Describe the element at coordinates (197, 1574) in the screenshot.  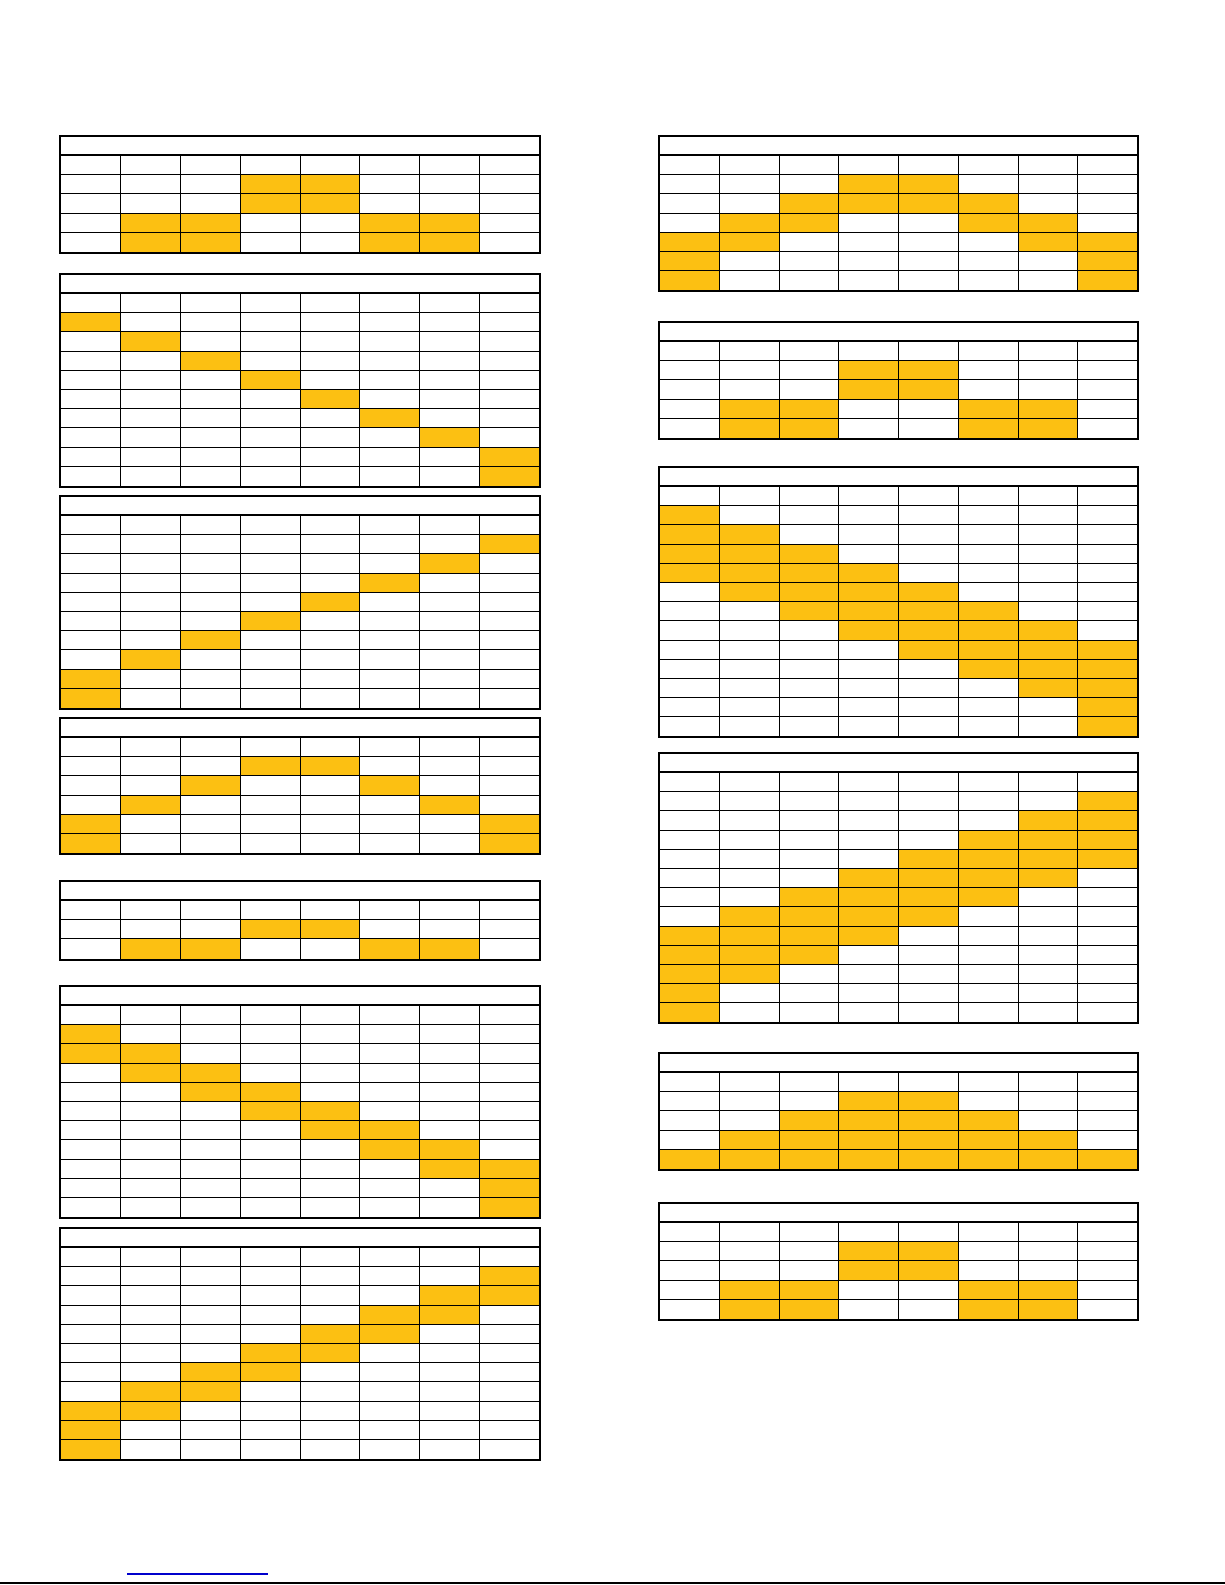
I see `hyperlink` at that location.